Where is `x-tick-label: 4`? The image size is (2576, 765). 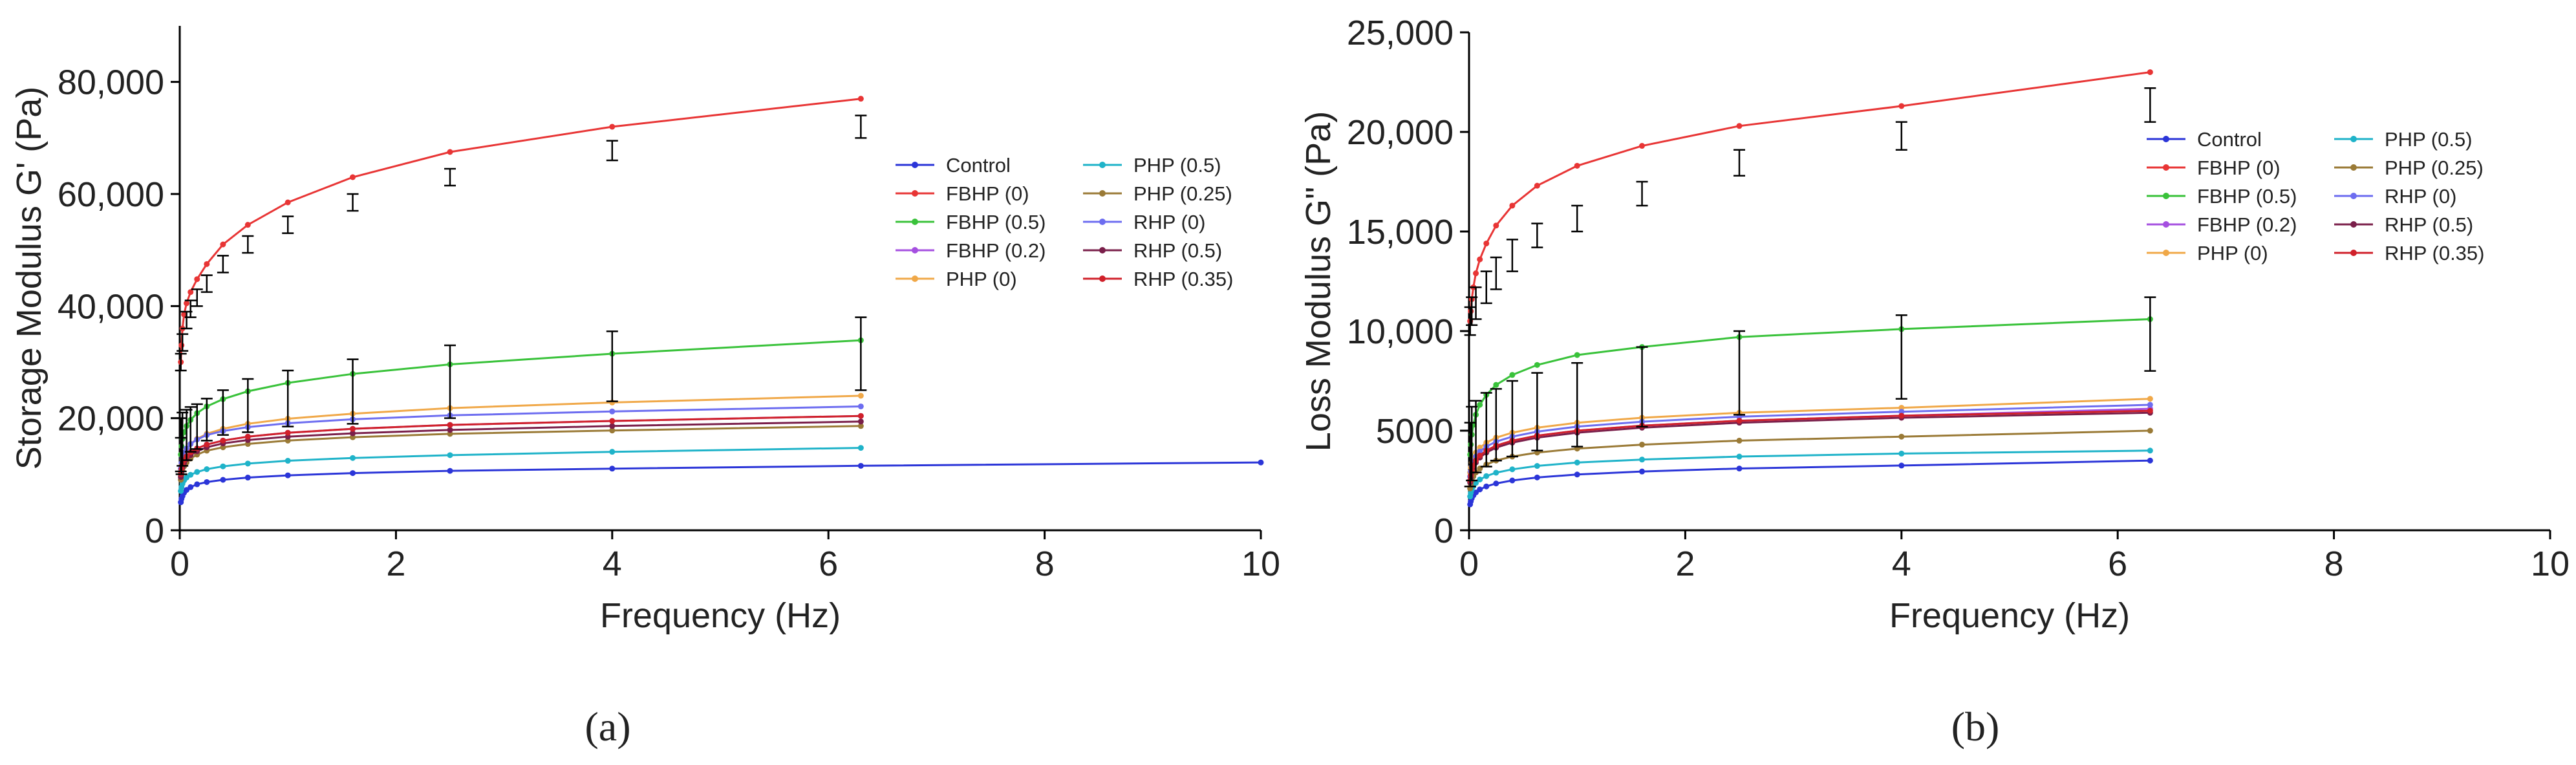 x-tick-label: 4 is located at coordinates (612, 564).